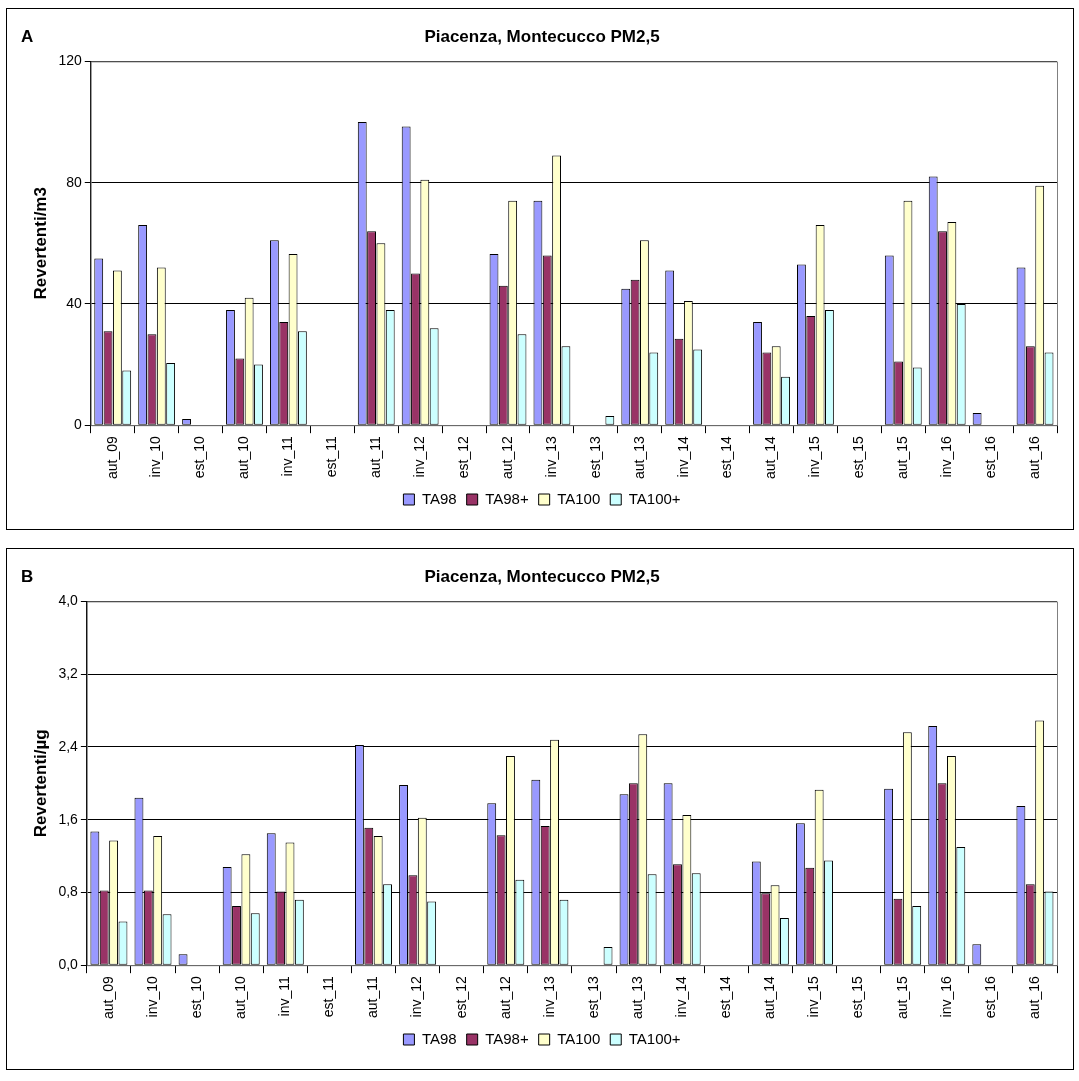 The image size is (1079, 1081). Describe the element at coordinates (68, 745) in the screenshot. I see `y-tick-label: 2,4` at that location.